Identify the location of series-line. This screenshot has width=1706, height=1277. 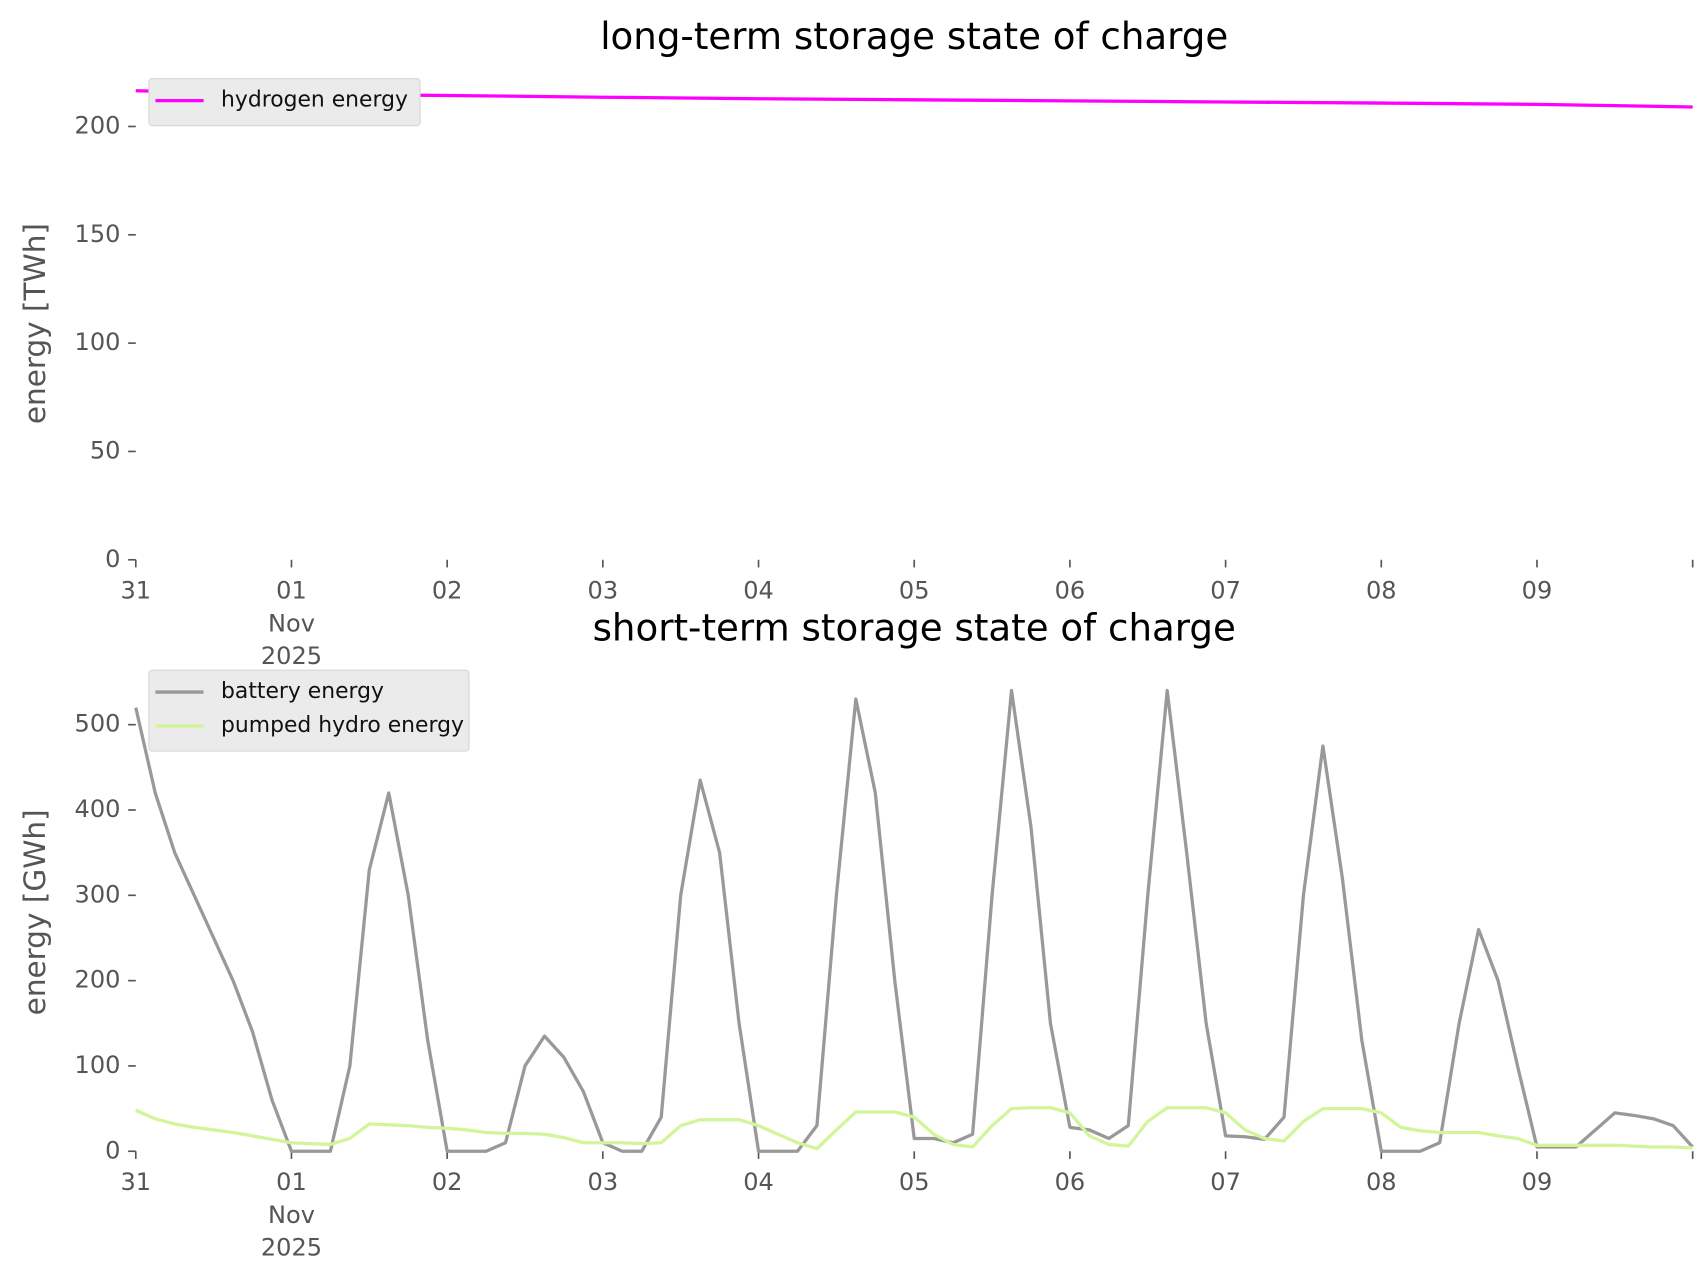
(914, 1128).